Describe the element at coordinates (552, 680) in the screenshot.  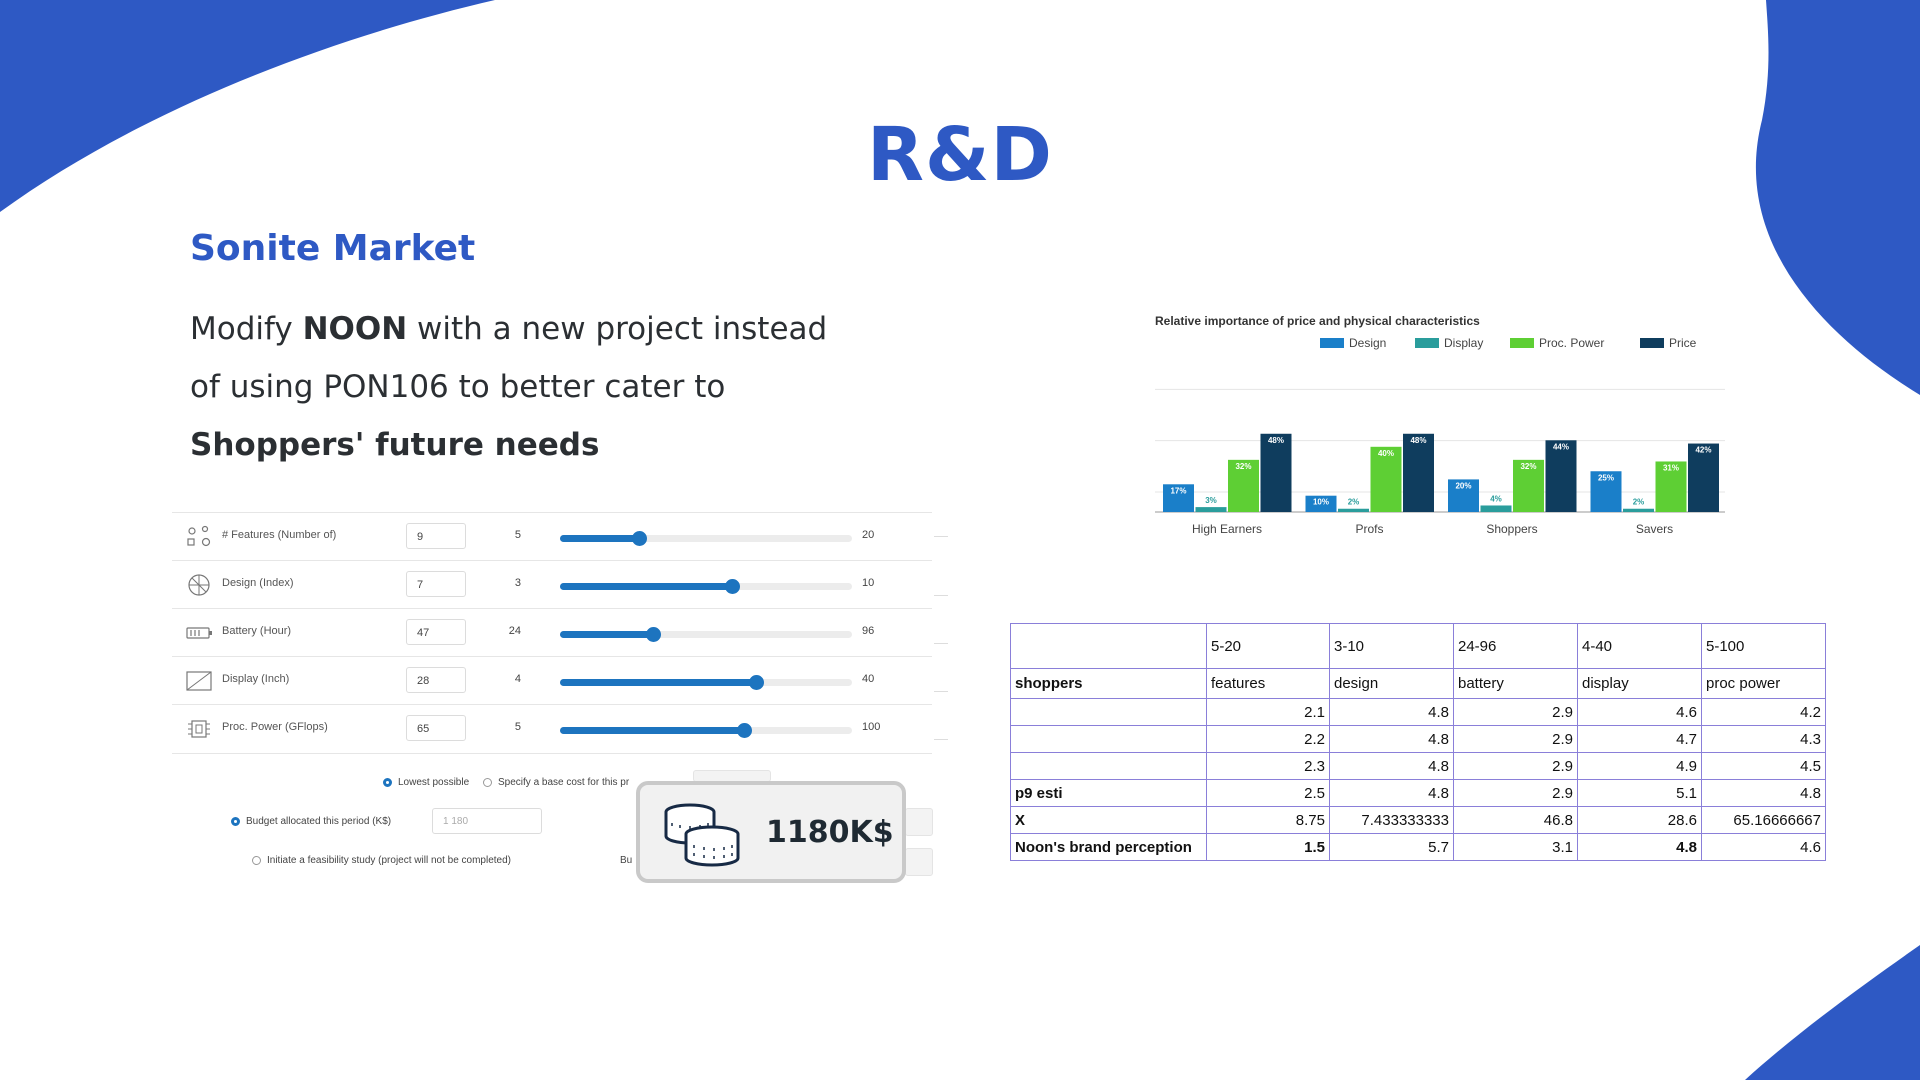
I see `slider-row-display: Display (Inch) 28 4 40` at that location.